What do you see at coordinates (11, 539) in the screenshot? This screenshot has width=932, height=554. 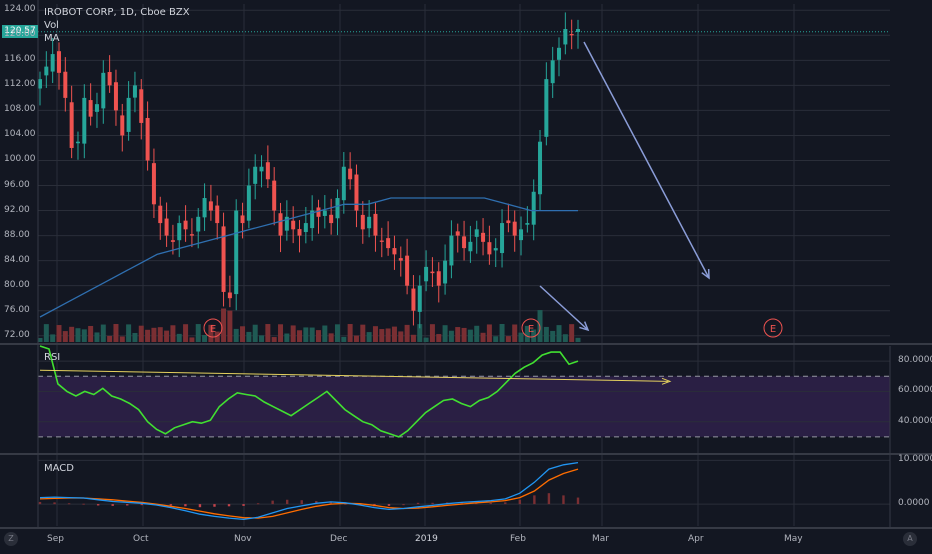 I see `zoom-icon: Z` at bounding box center [11, 539].